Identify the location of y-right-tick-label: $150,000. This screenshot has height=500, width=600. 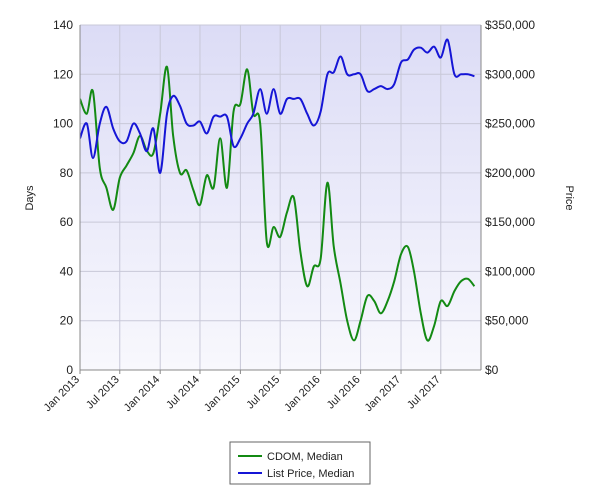
(510, 222).